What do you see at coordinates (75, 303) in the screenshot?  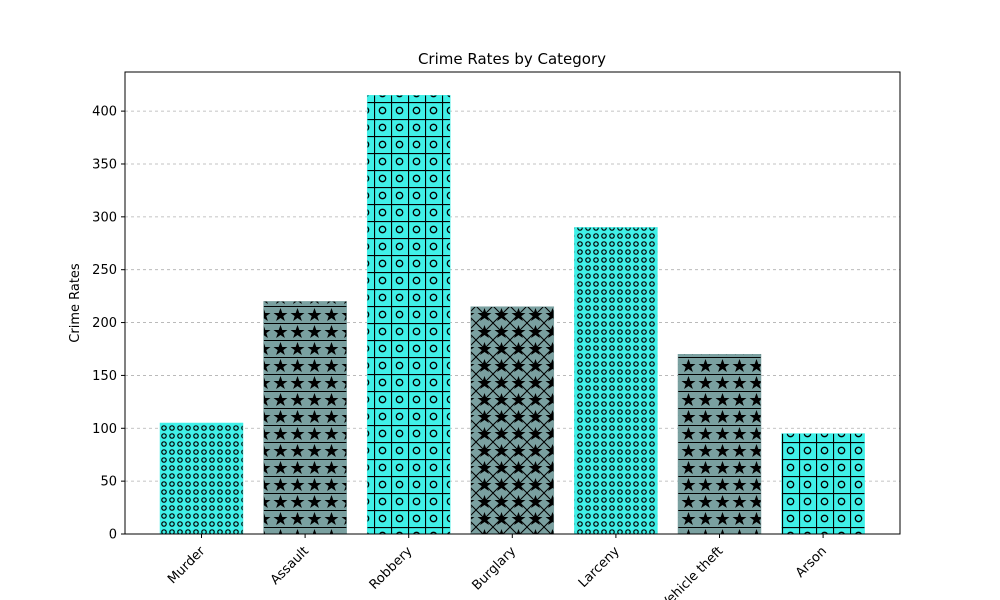 I see `y-axis-label: Crime Rates` at bounding box center [75, 303].